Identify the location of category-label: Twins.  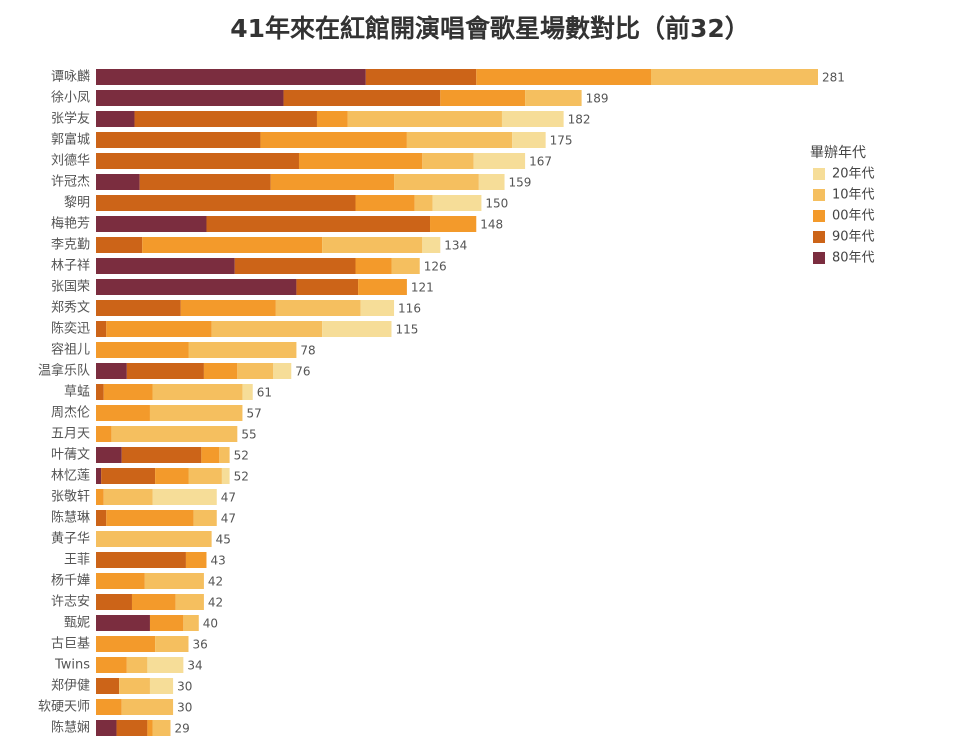
(72, 665).